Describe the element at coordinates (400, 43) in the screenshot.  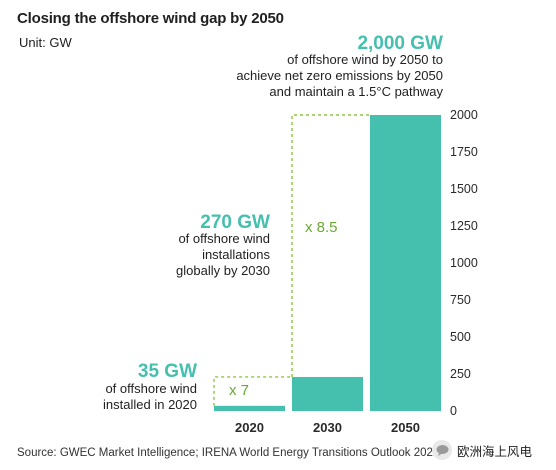
I see `annotation-2050-value: 2,000 GW` at that location.